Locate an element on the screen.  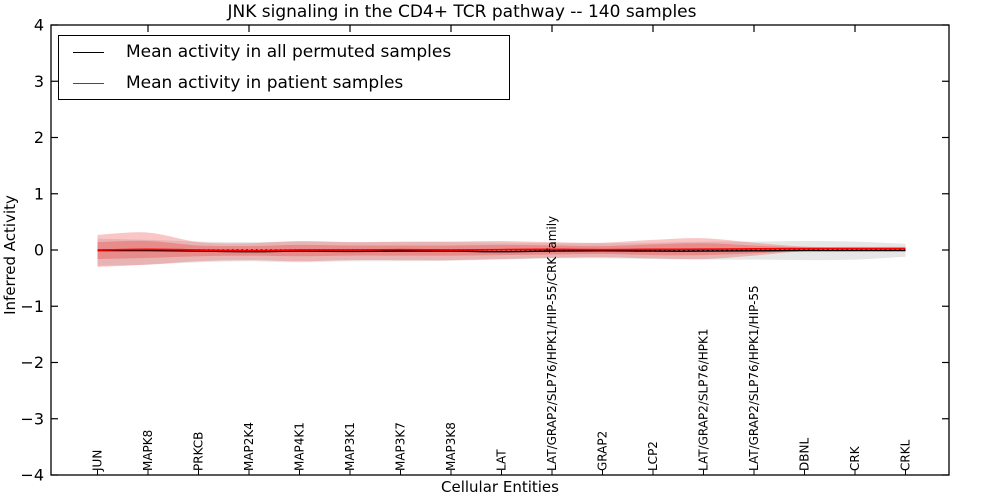
x-entity-label: MAP4K1 is located at coordinates (300, 446).